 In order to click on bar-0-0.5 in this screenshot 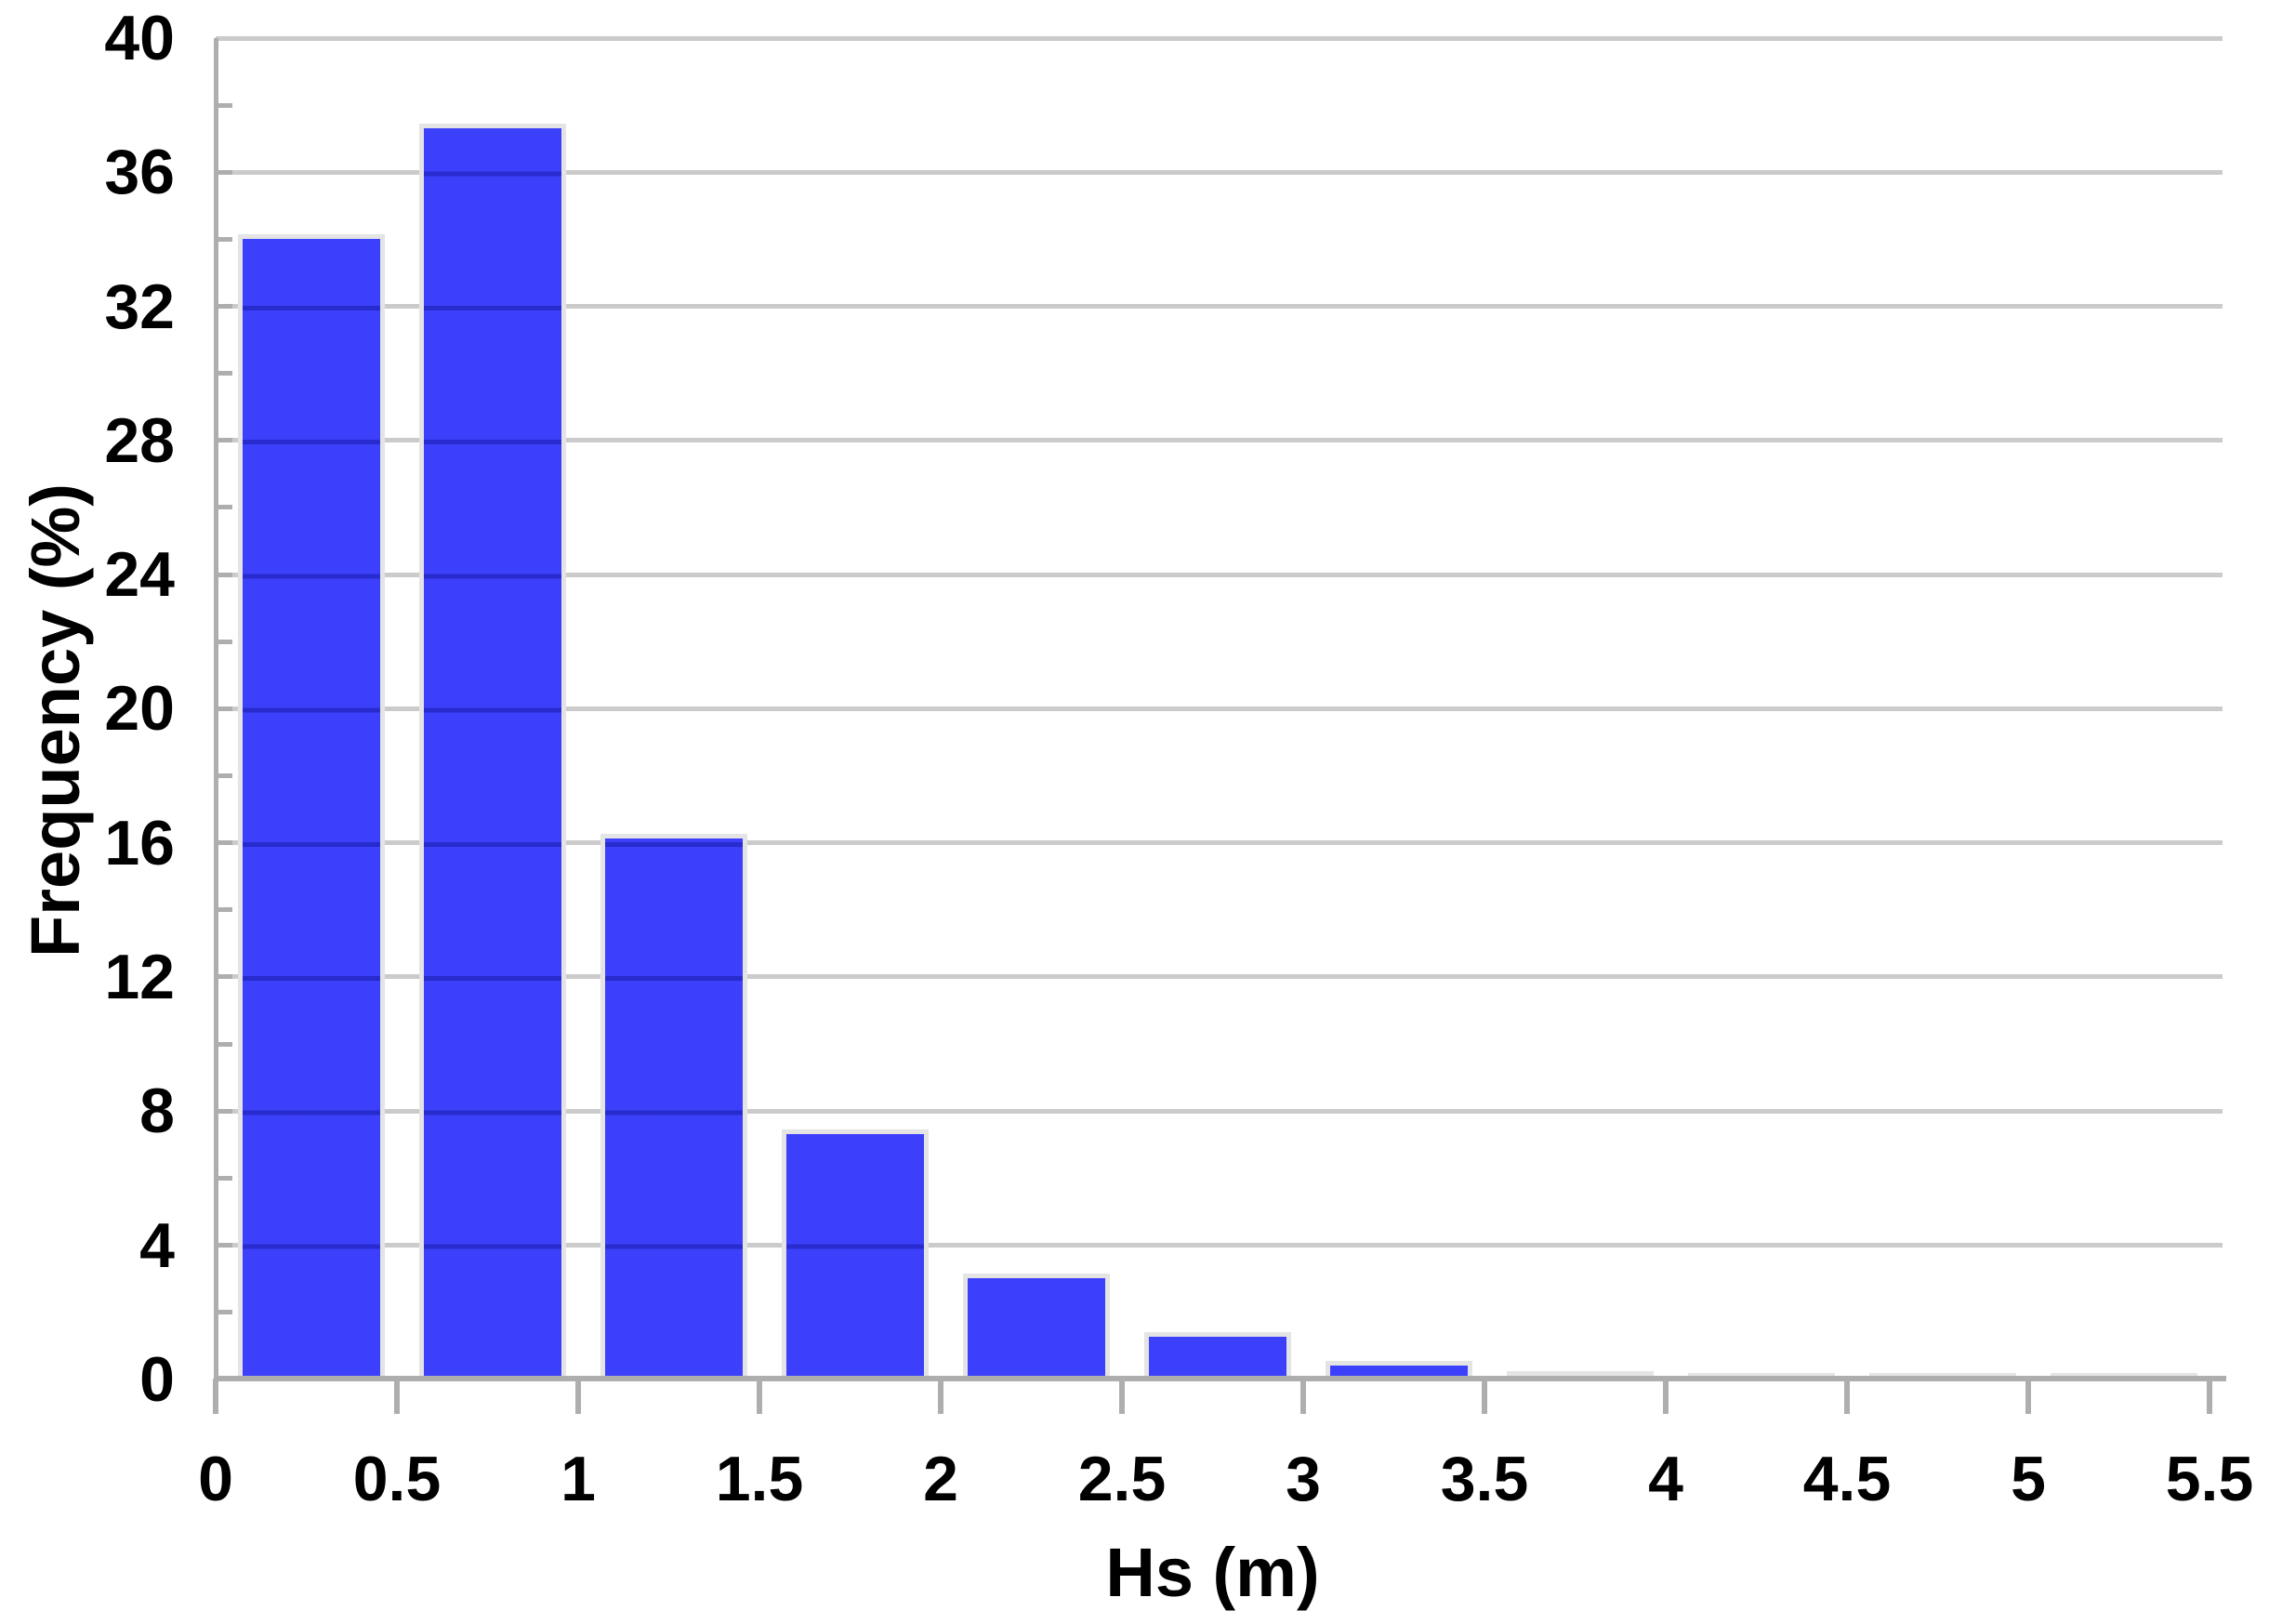, I will do `click(311, 806)`.